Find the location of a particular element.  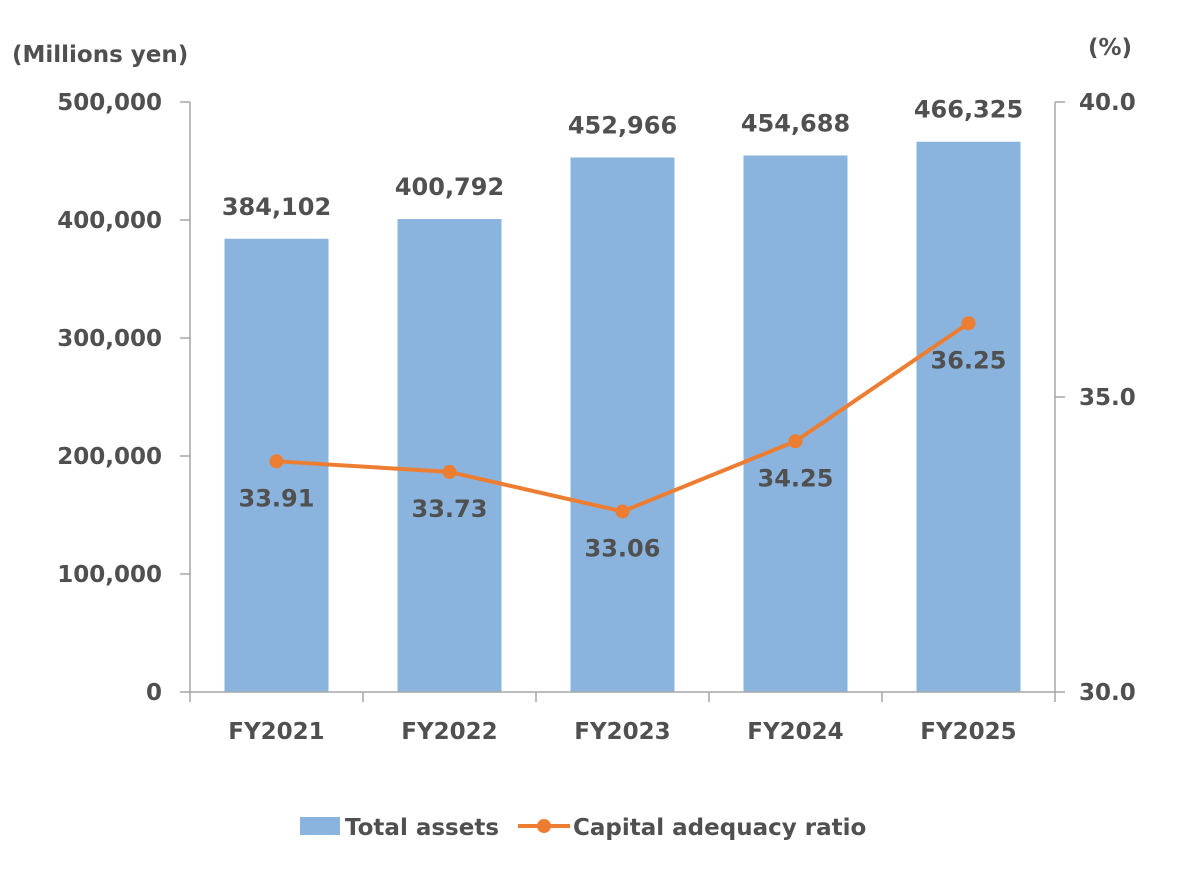

bar-fy2023 is located at coordinates (622, 424).